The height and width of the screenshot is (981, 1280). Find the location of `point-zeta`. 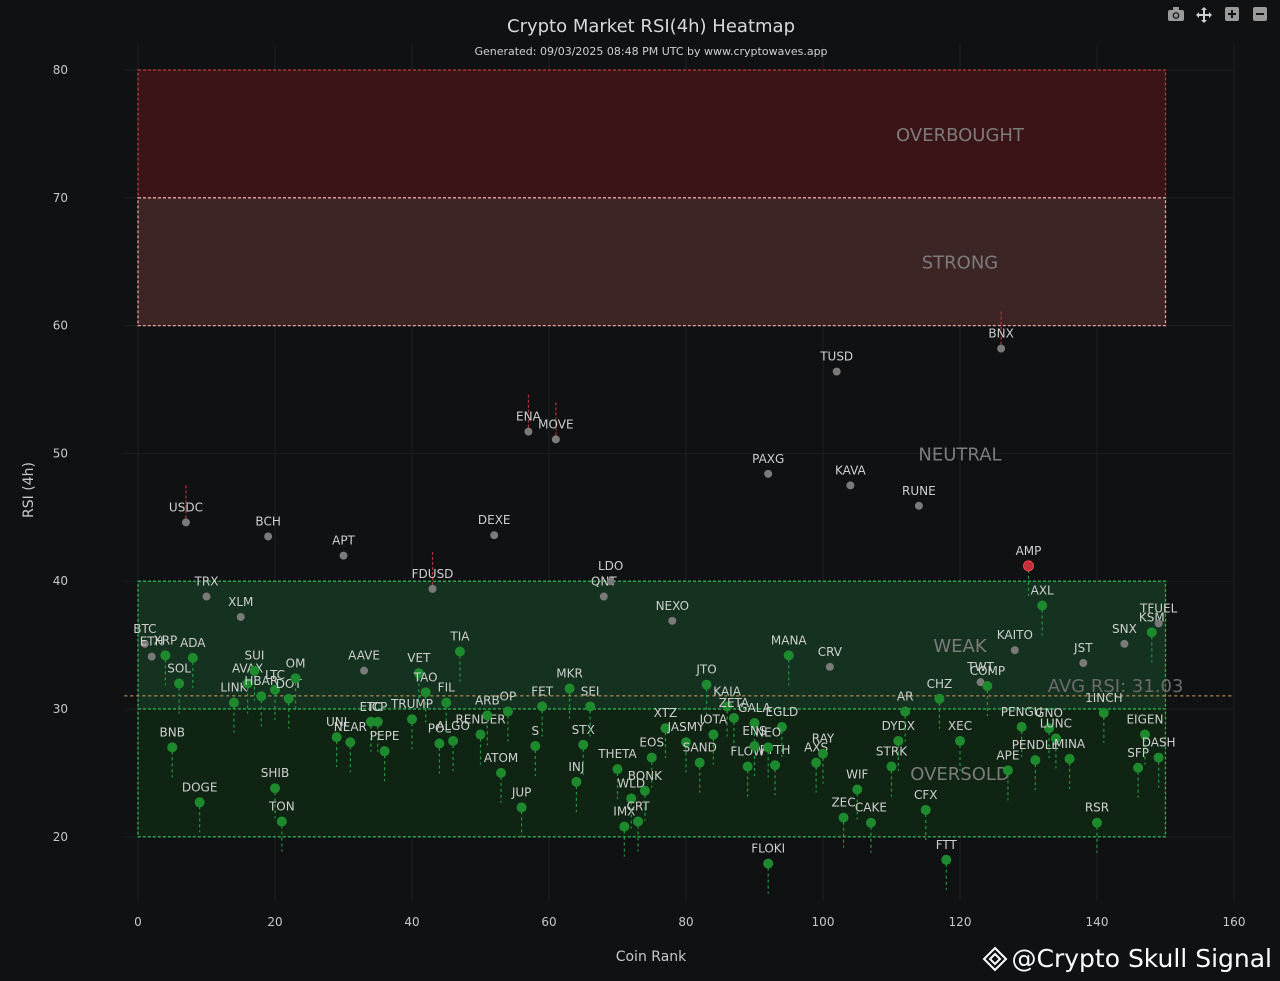

point-zeta is located at coordinates (733, 717).